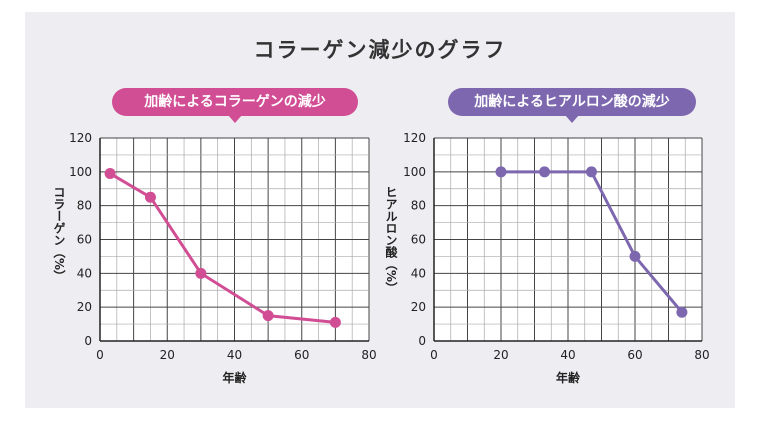 This screenshot has width=760, height=424. I want to click on hyaluronic-x-tick-label: 60, so click(634, 355).